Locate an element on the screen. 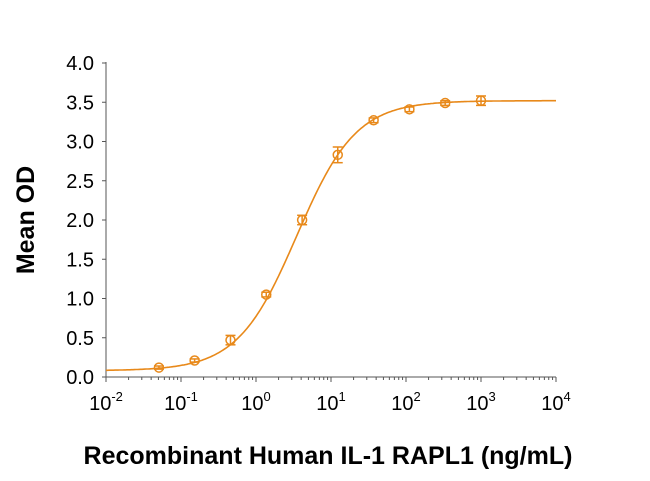 Image resolution: width=650 pixels, height=481 pixels. y-tick-label: 1.0 is located at coordinates (80, 300).